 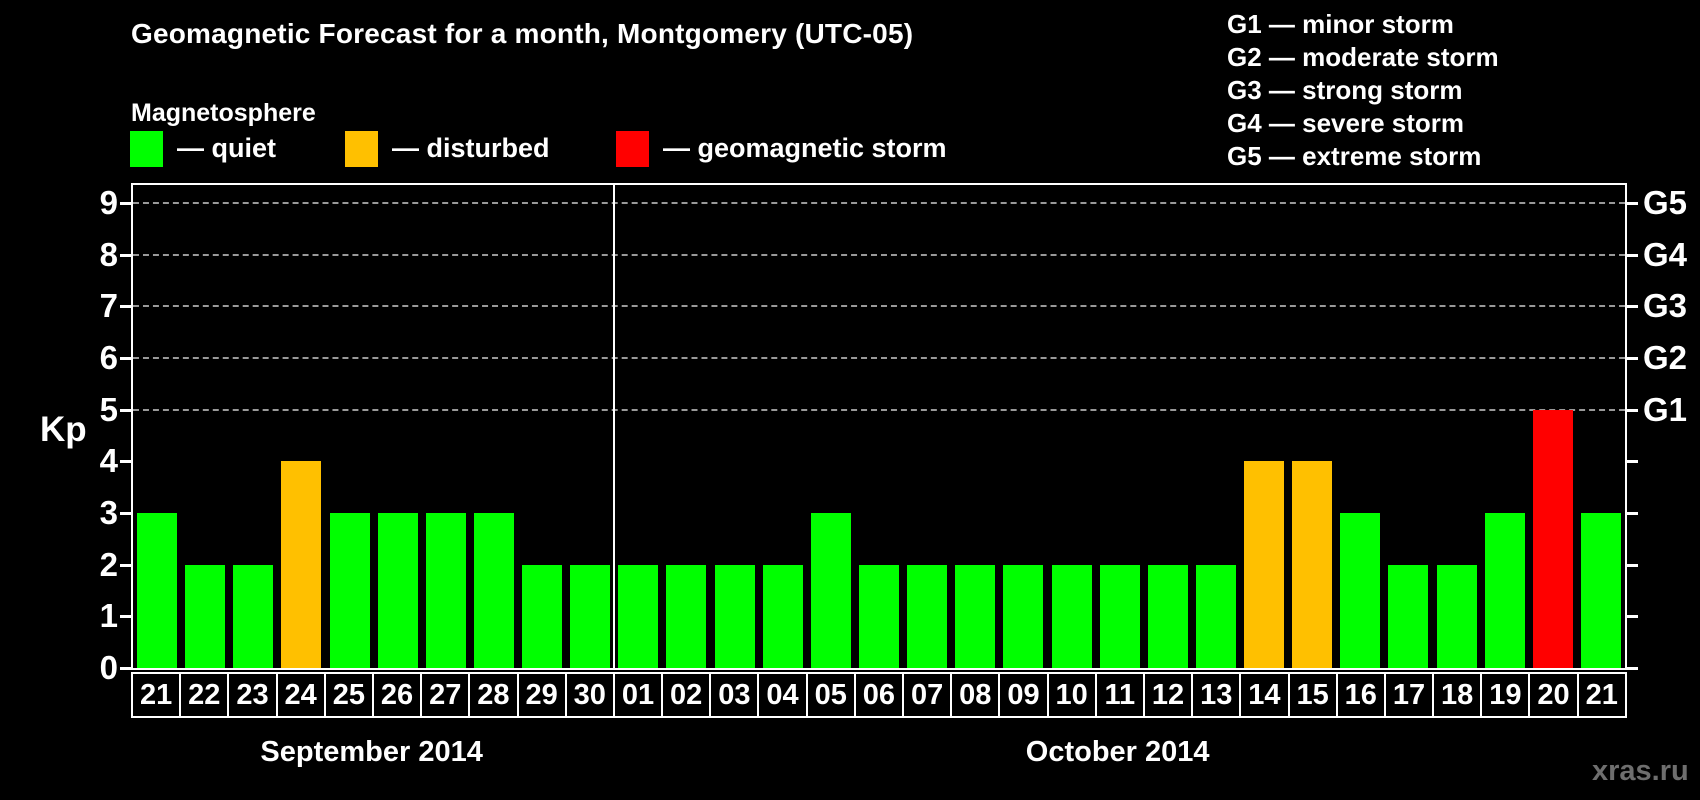 I want to click on kp-bar-06-quiet, so click(x=879, y=616).